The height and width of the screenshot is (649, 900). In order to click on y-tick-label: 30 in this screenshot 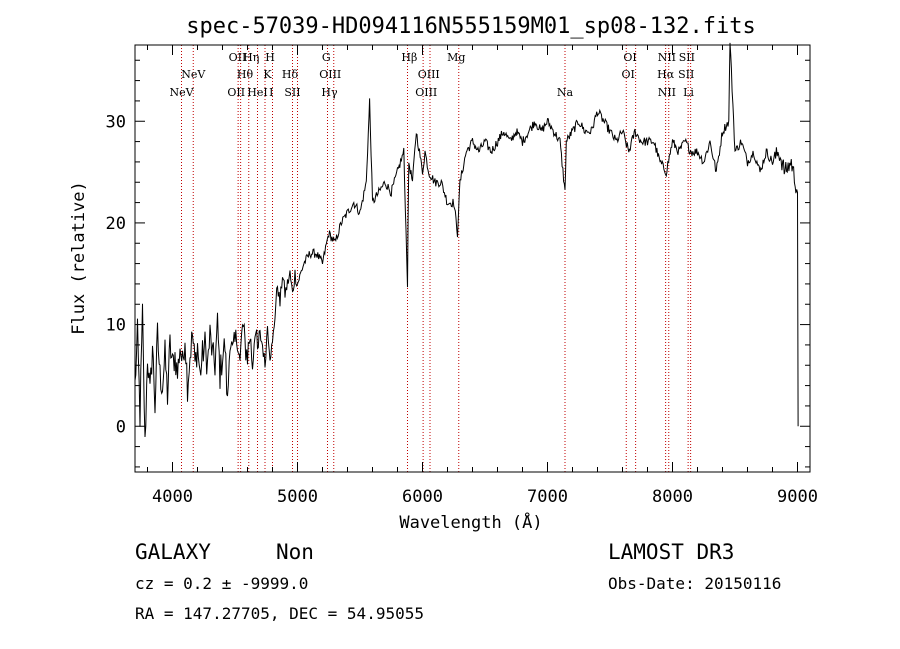, I will do `click(116, 122)`.